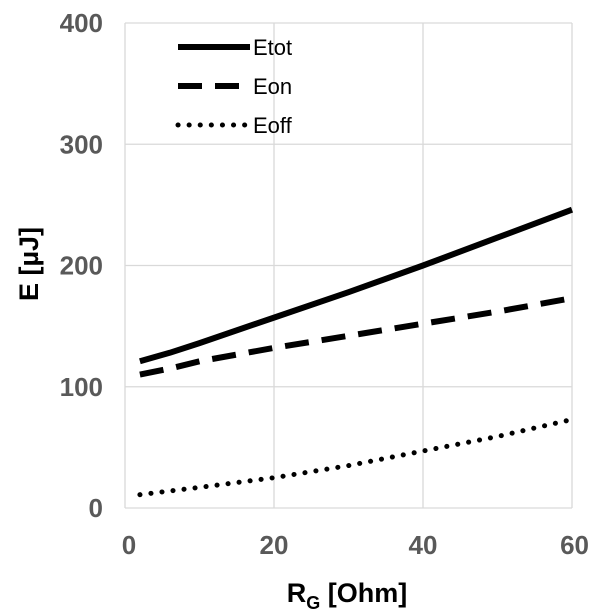  What do you see at coordinates (272, 47) in the screenshot?
I see `legend-label-etot: Etot` at bounding box center [272, 47].